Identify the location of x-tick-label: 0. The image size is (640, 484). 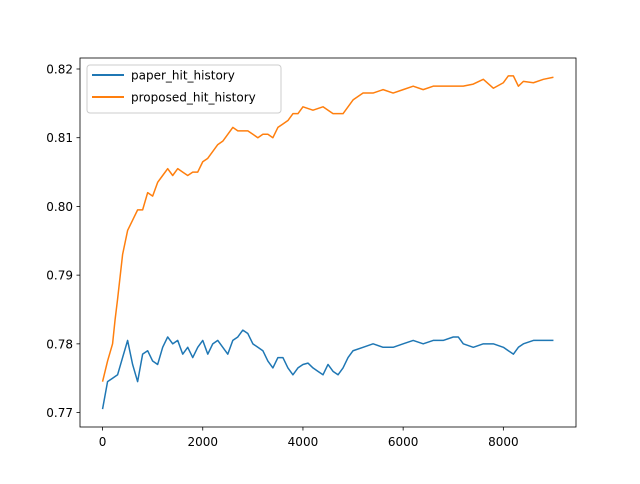
(103, 442).